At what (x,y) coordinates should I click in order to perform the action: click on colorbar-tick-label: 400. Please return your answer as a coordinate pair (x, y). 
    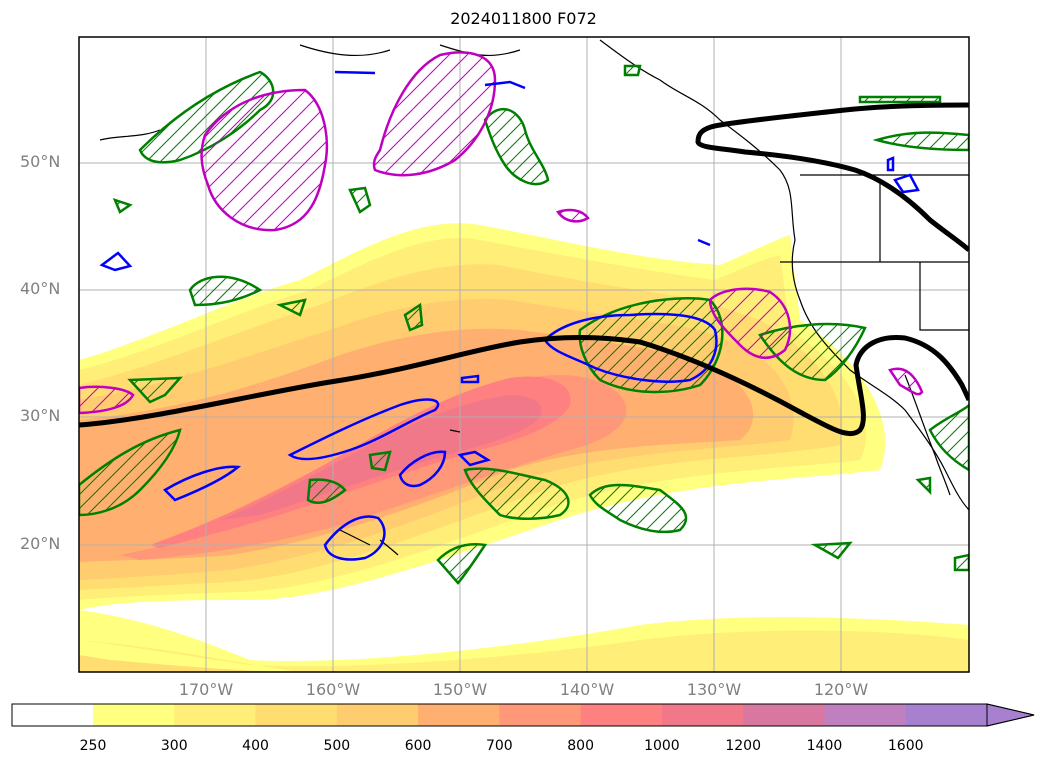
    Looking at the image, I should click on (255, 746).